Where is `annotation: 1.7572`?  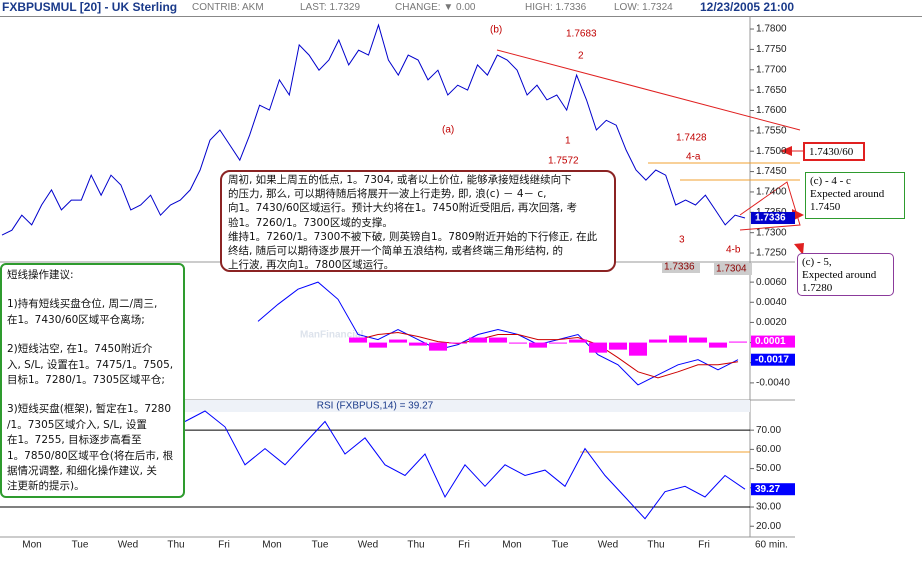 annotation: 1.7572 is located at coordinates (563, 161).